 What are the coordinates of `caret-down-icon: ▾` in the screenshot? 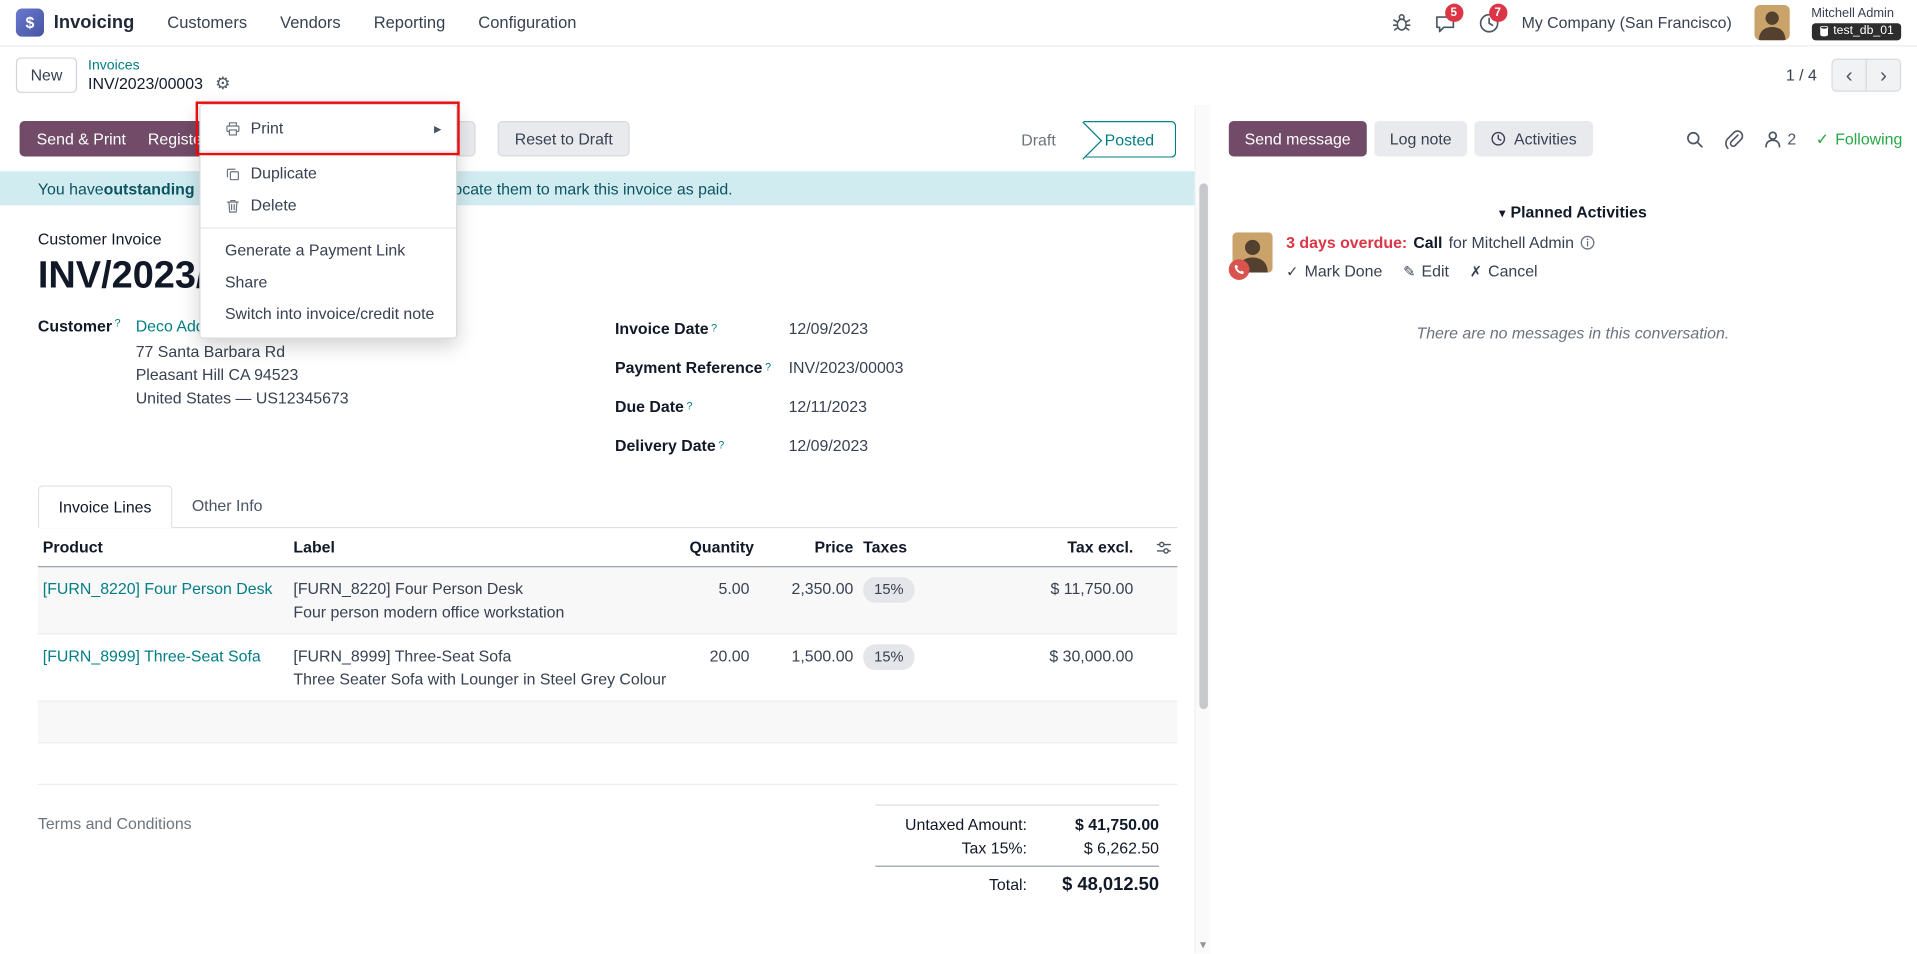 It's located at (1502, 214).